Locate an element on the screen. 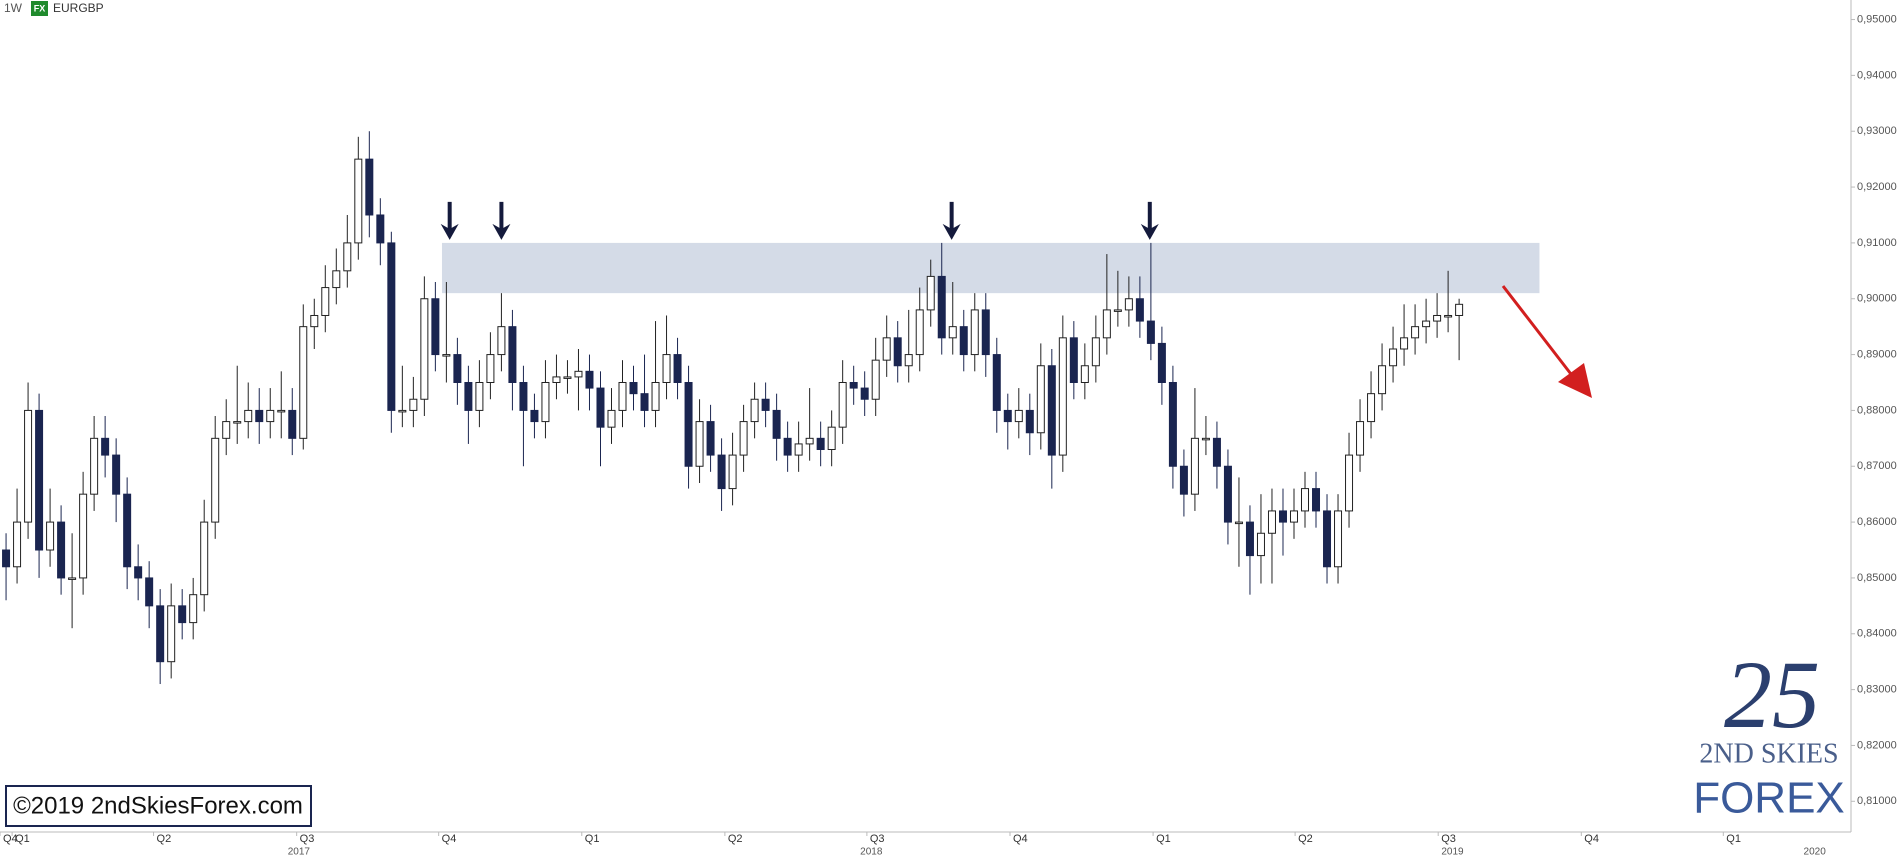  arrow-head is located at coordinates (1575, 380).